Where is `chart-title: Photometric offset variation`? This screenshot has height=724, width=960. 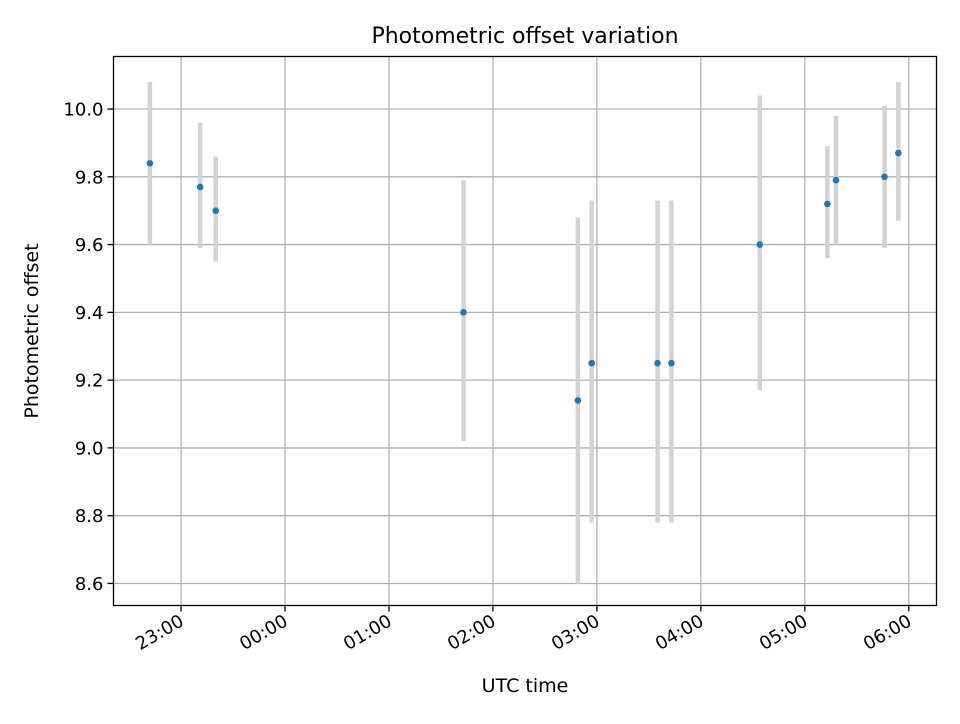 chart-title: Photometric offset variation is located at coordinates (524, 36).